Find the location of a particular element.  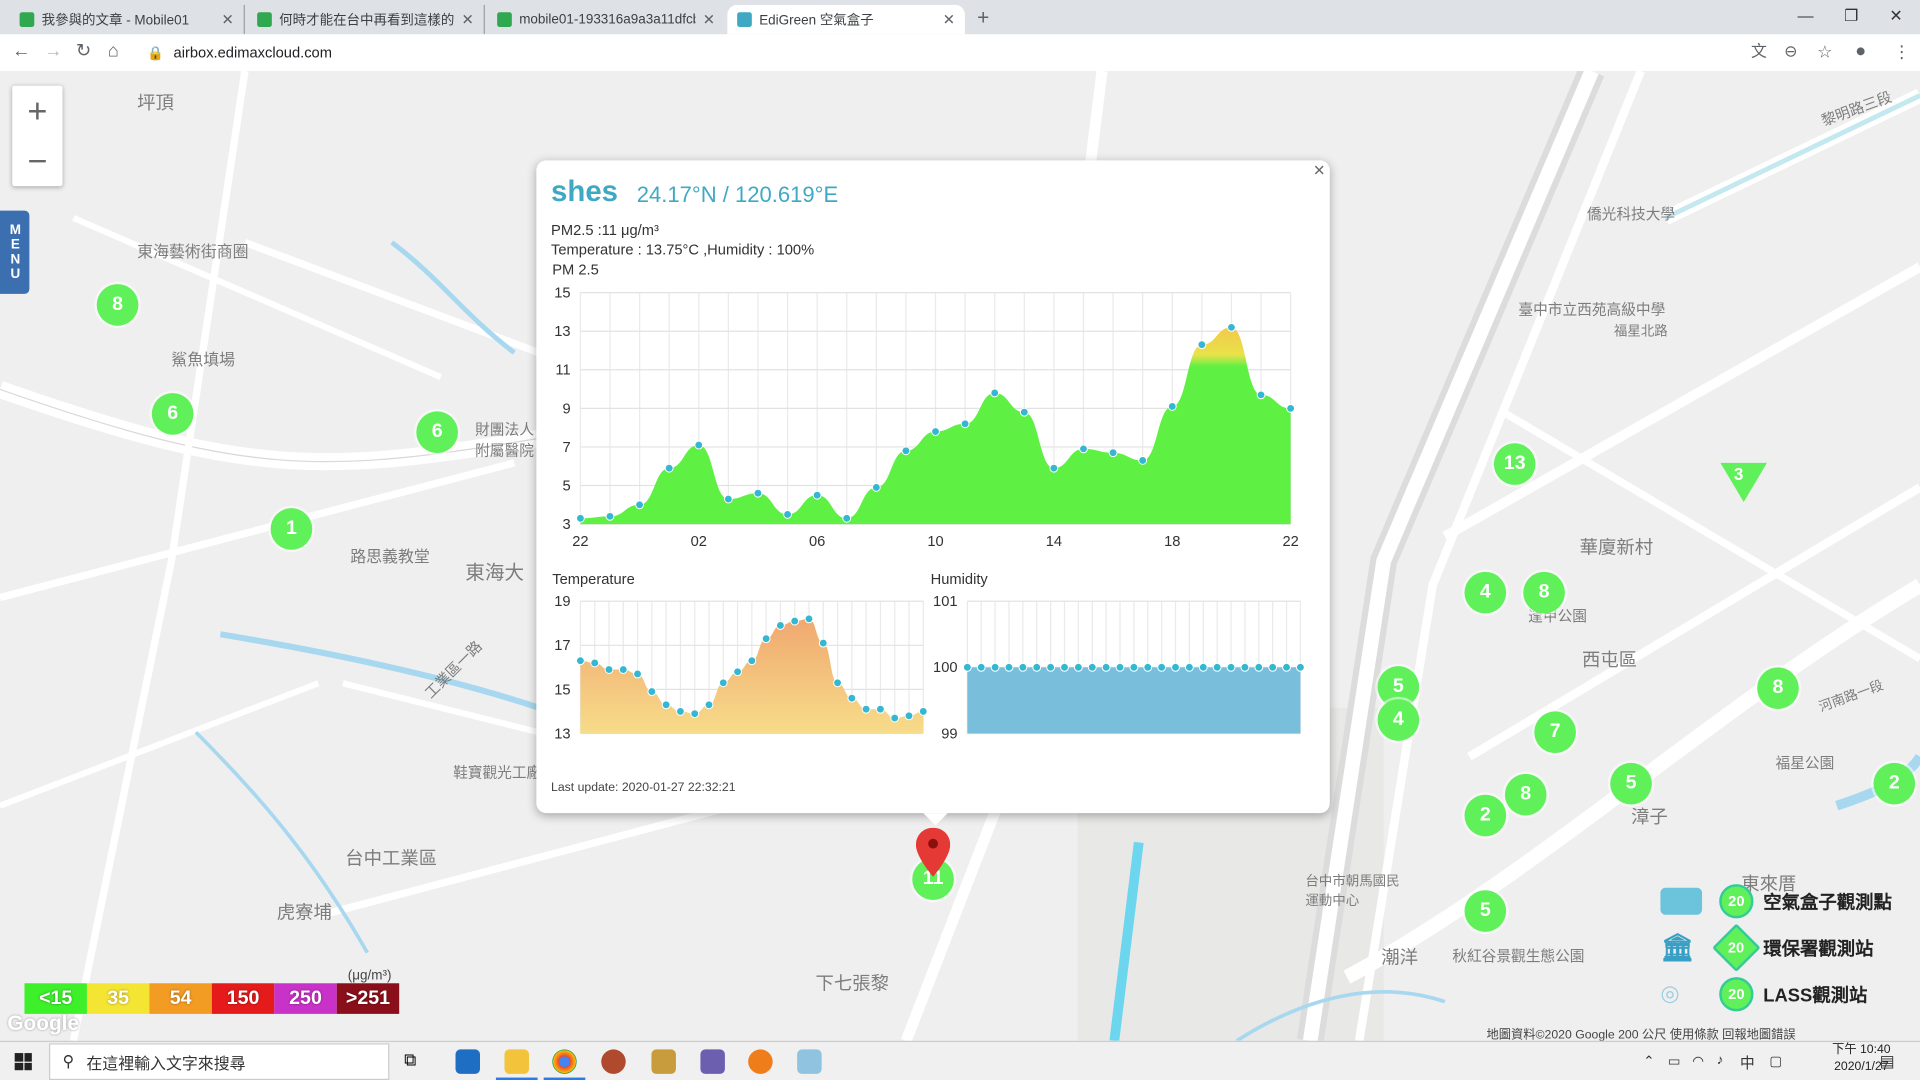

mobile01-favicon-icon is located at coordinates (504, 19).